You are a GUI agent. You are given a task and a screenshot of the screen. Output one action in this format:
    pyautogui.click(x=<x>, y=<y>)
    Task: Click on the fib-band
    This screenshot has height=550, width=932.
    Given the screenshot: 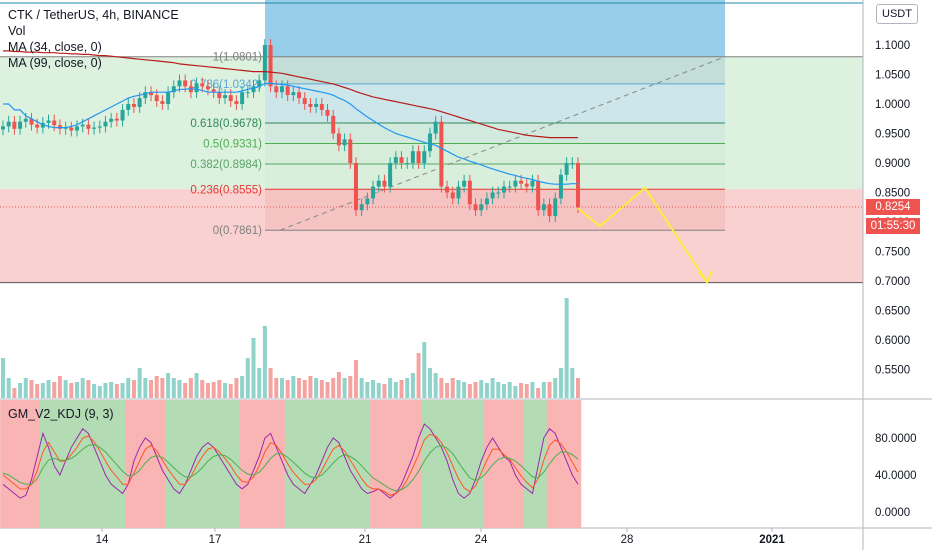 What is the action you would take?
    pyautogui.click(x=495, y=153)
    